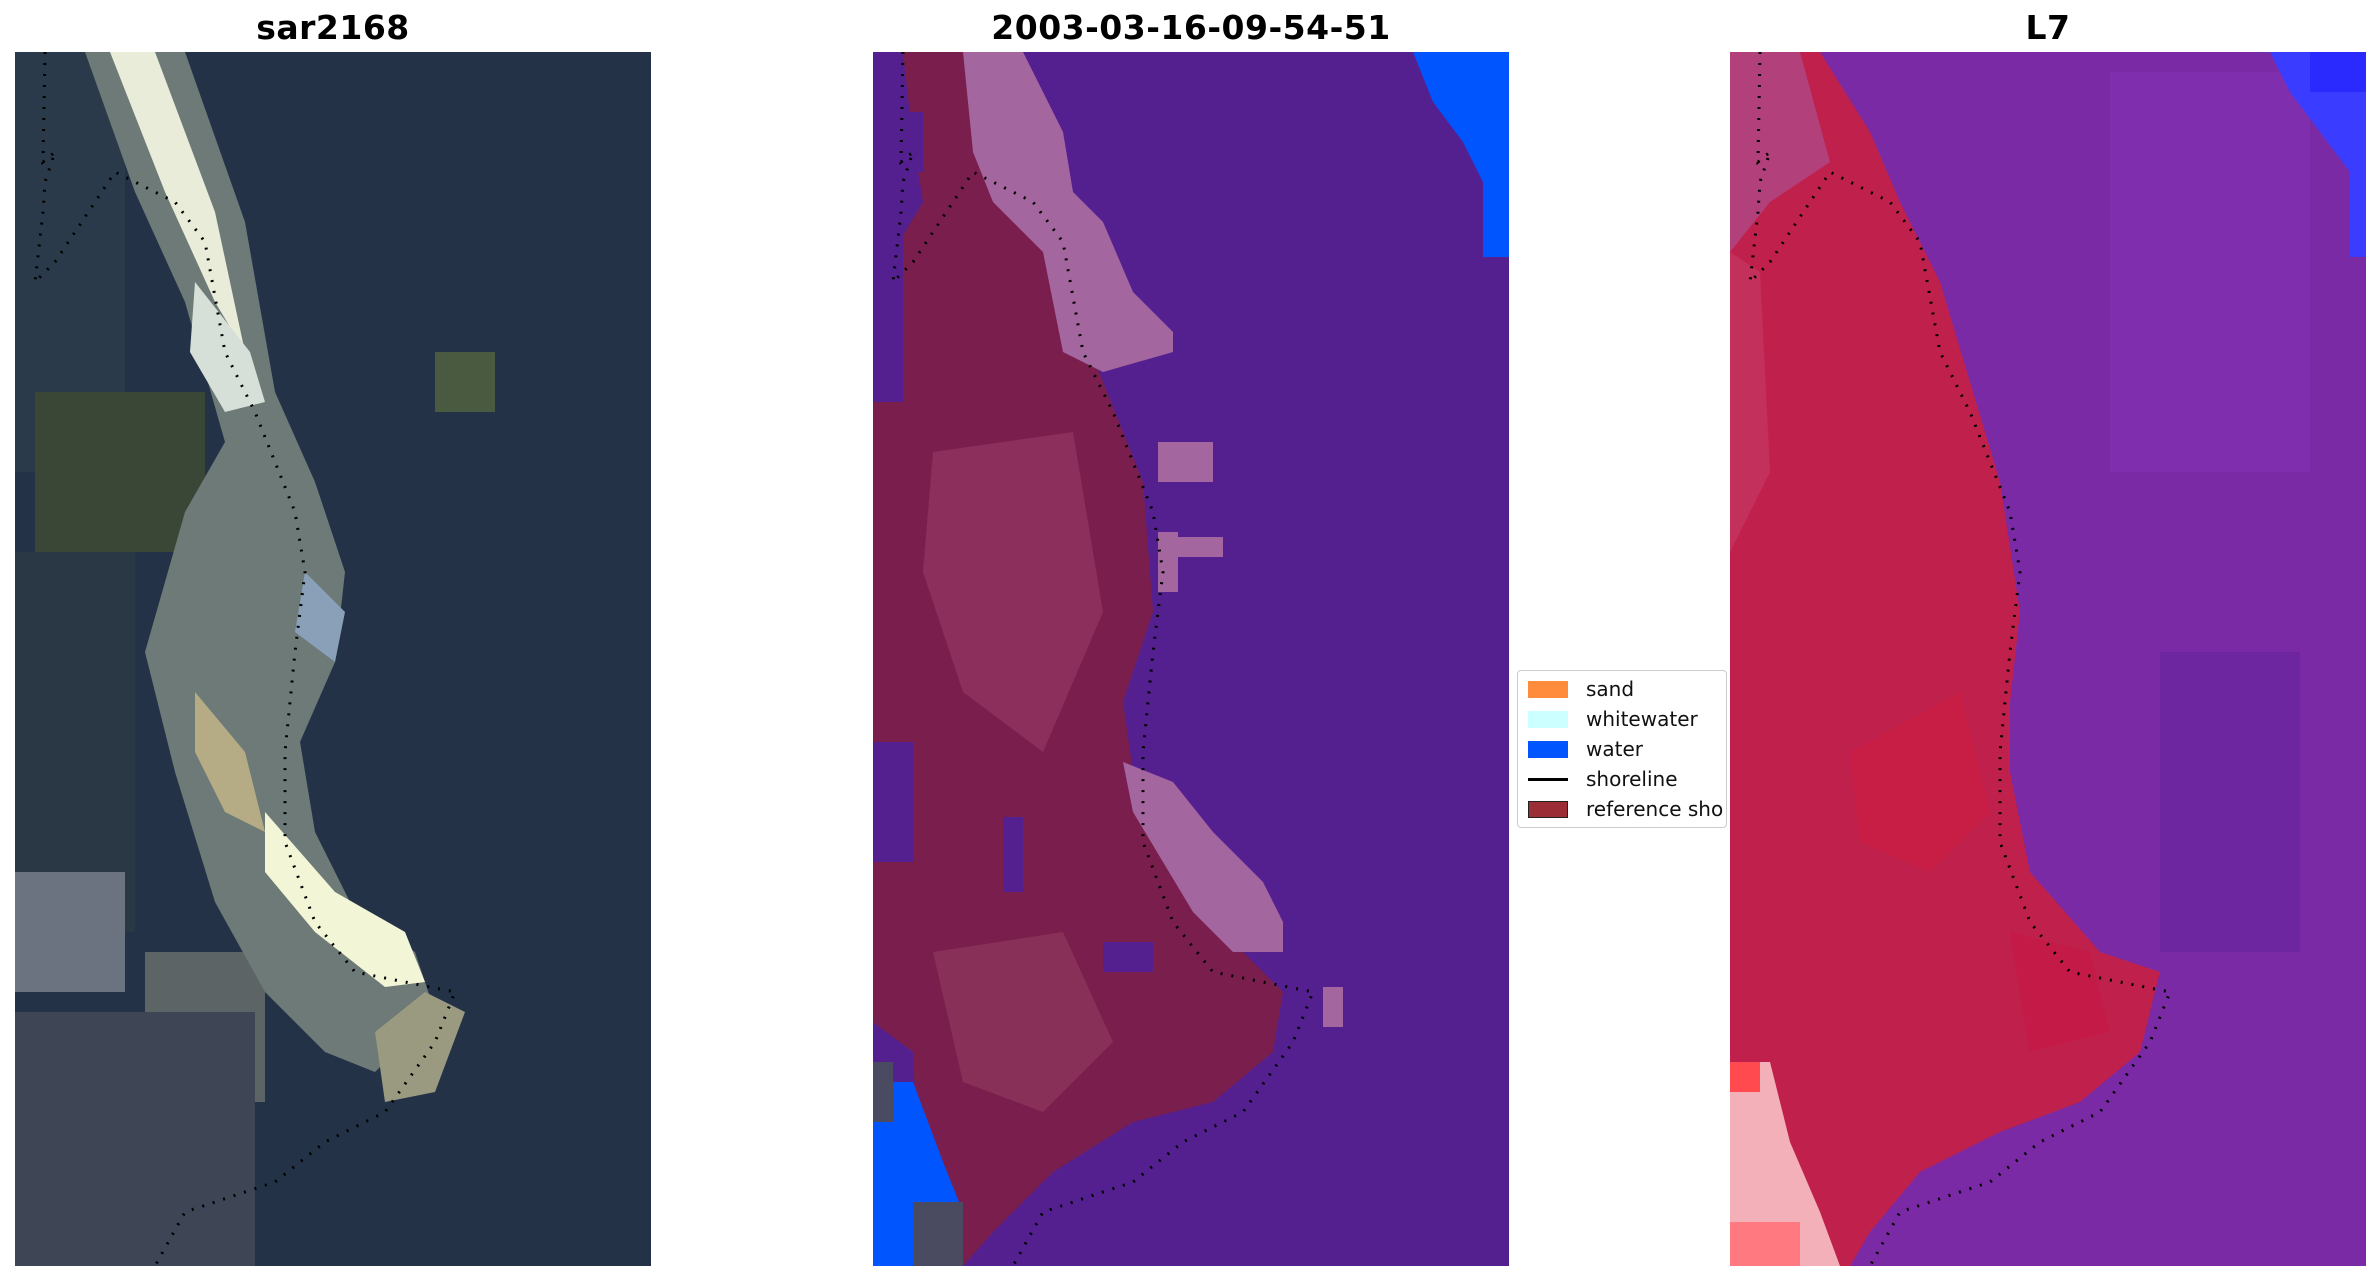  I want to click on legend-item-sand: sand, so click(1581, 689).